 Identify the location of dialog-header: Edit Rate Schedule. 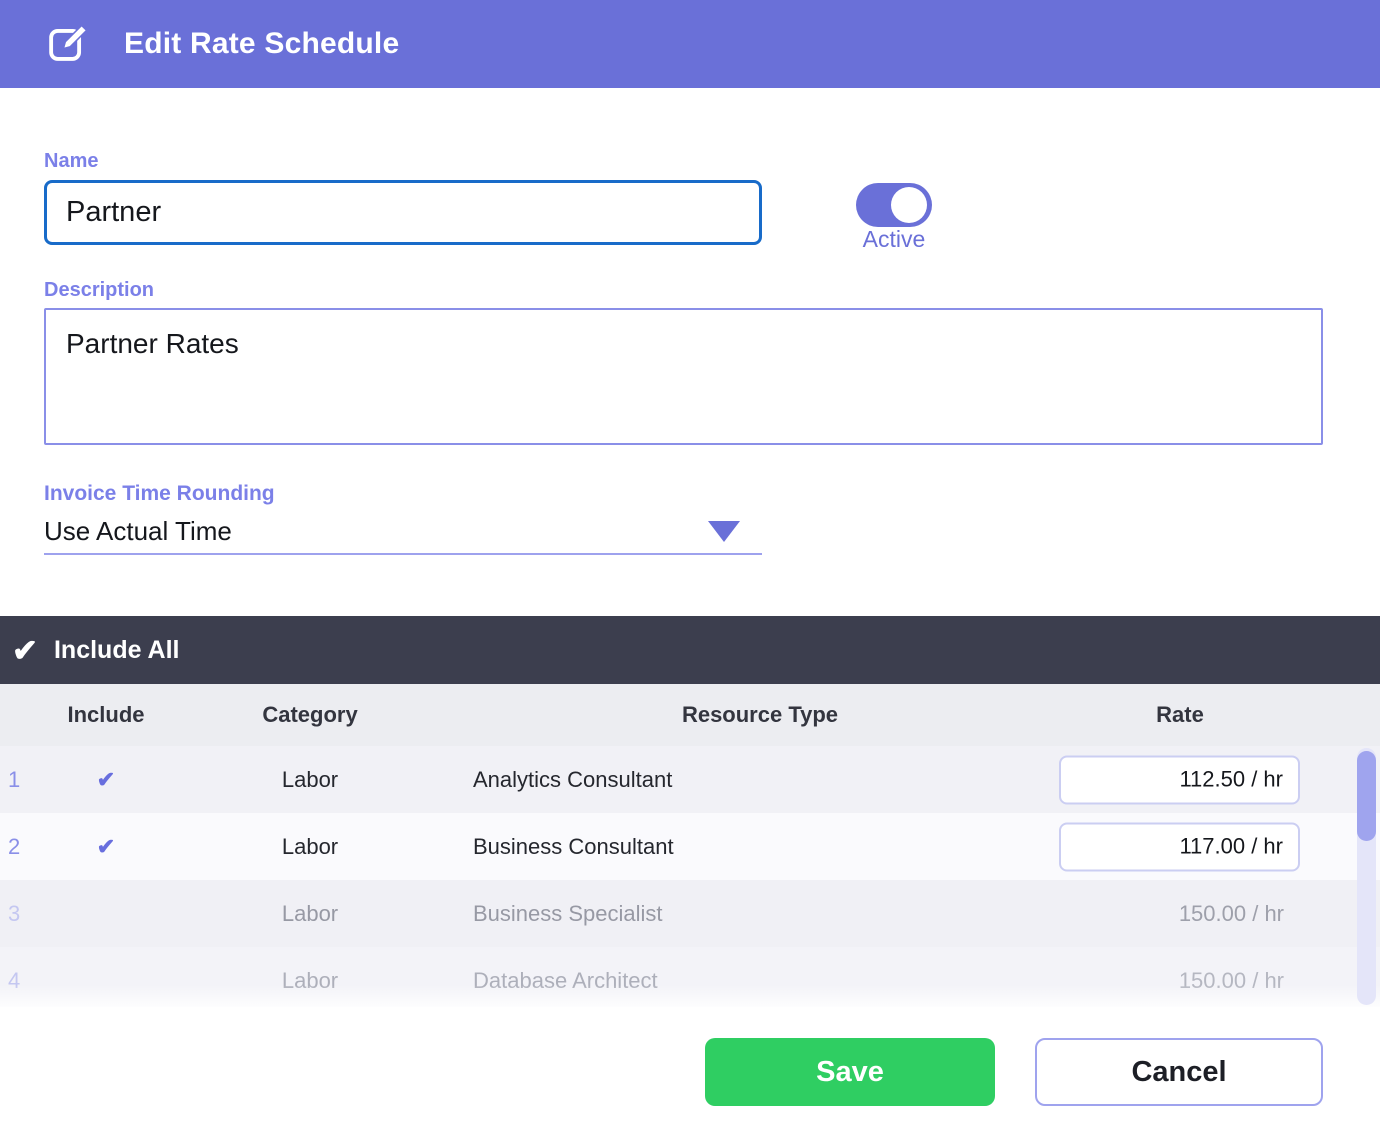
(690, 44).